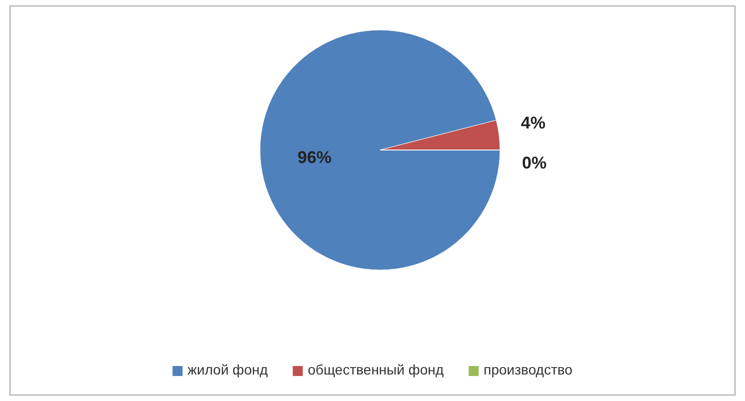 This screenshot has width=745, height=401. I want to click on text: 0%, so click(534, 162).